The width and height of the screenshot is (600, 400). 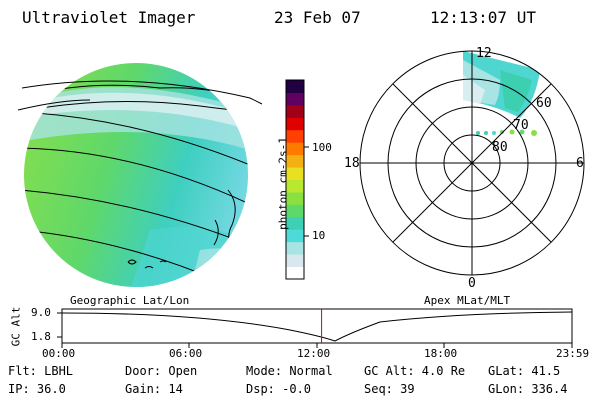 What do you see at coordinates (41, 312) in the screenshot?
I see `timeline-ytick-9: 9.0` at bounding box center [41, 312].